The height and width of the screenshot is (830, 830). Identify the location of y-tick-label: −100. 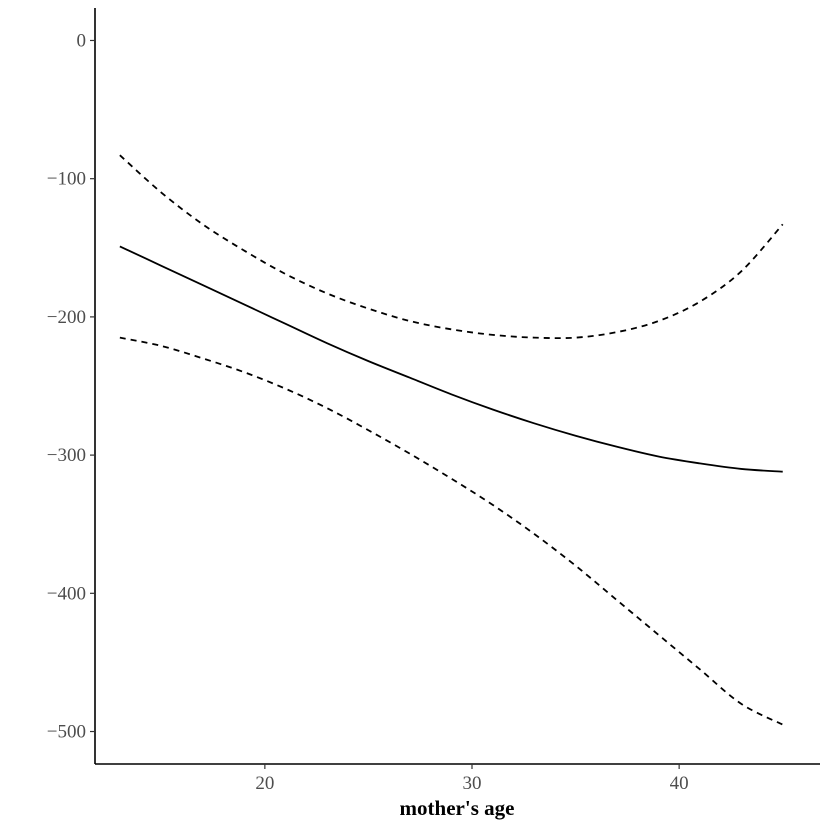
(66, 179).